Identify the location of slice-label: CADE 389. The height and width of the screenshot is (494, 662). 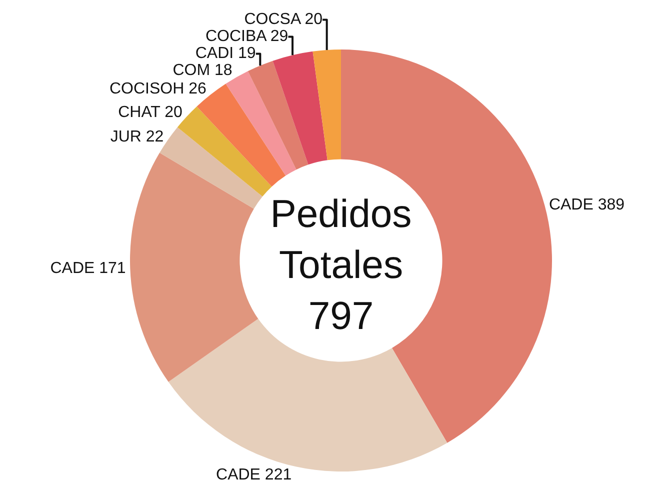
(586, 205).